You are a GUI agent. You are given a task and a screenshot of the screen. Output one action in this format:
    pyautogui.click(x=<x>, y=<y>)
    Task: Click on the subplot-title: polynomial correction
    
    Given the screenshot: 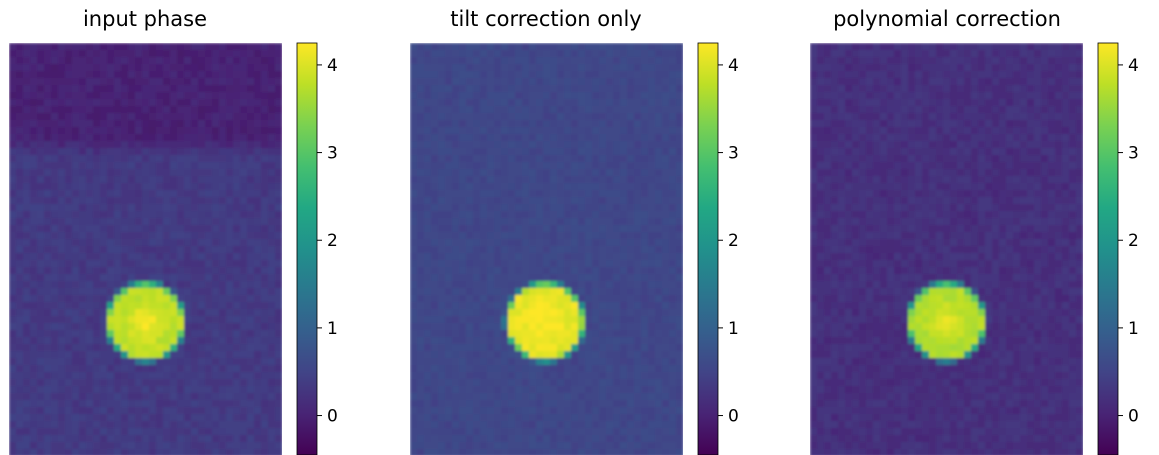 What is the action you would take?
    pyautogui.click(x=947, y=19)
    